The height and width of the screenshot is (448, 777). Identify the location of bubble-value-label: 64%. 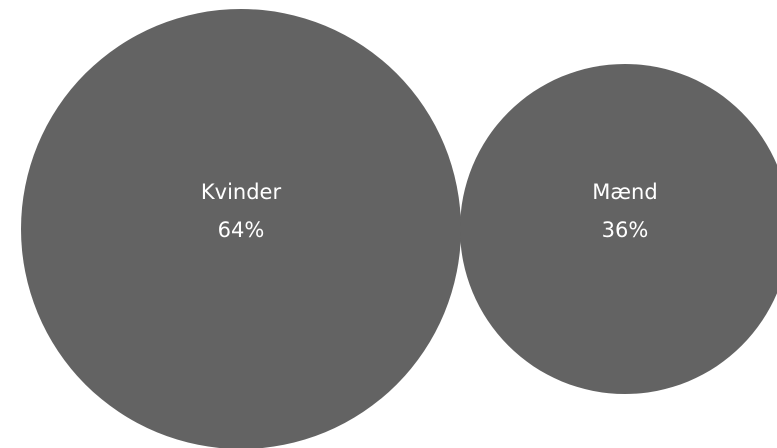
(241, 230).